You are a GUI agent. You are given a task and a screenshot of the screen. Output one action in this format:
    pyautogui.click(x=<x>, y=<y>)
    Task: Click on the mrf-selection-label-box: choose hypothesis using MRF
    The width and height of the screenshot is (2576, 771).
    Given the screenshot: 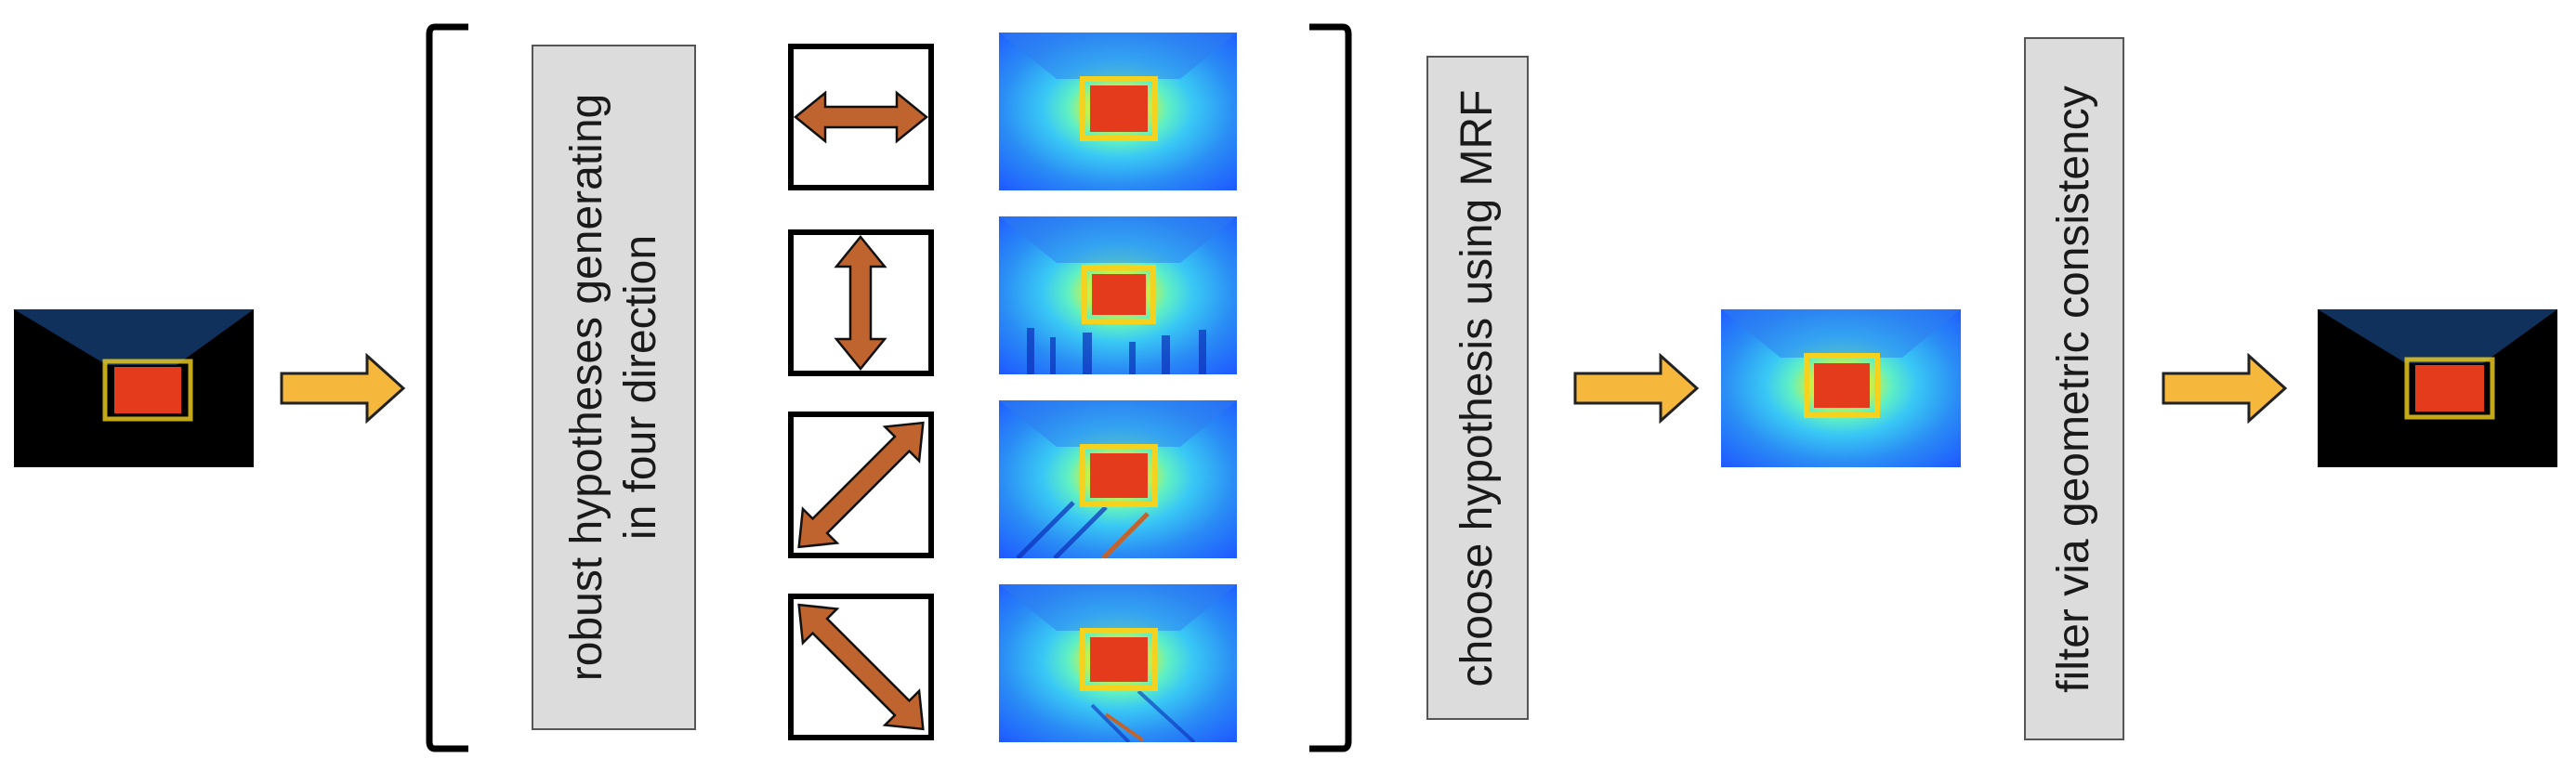 What is the action you would take?
    pyautogui.click(x=1477, y=388)
    